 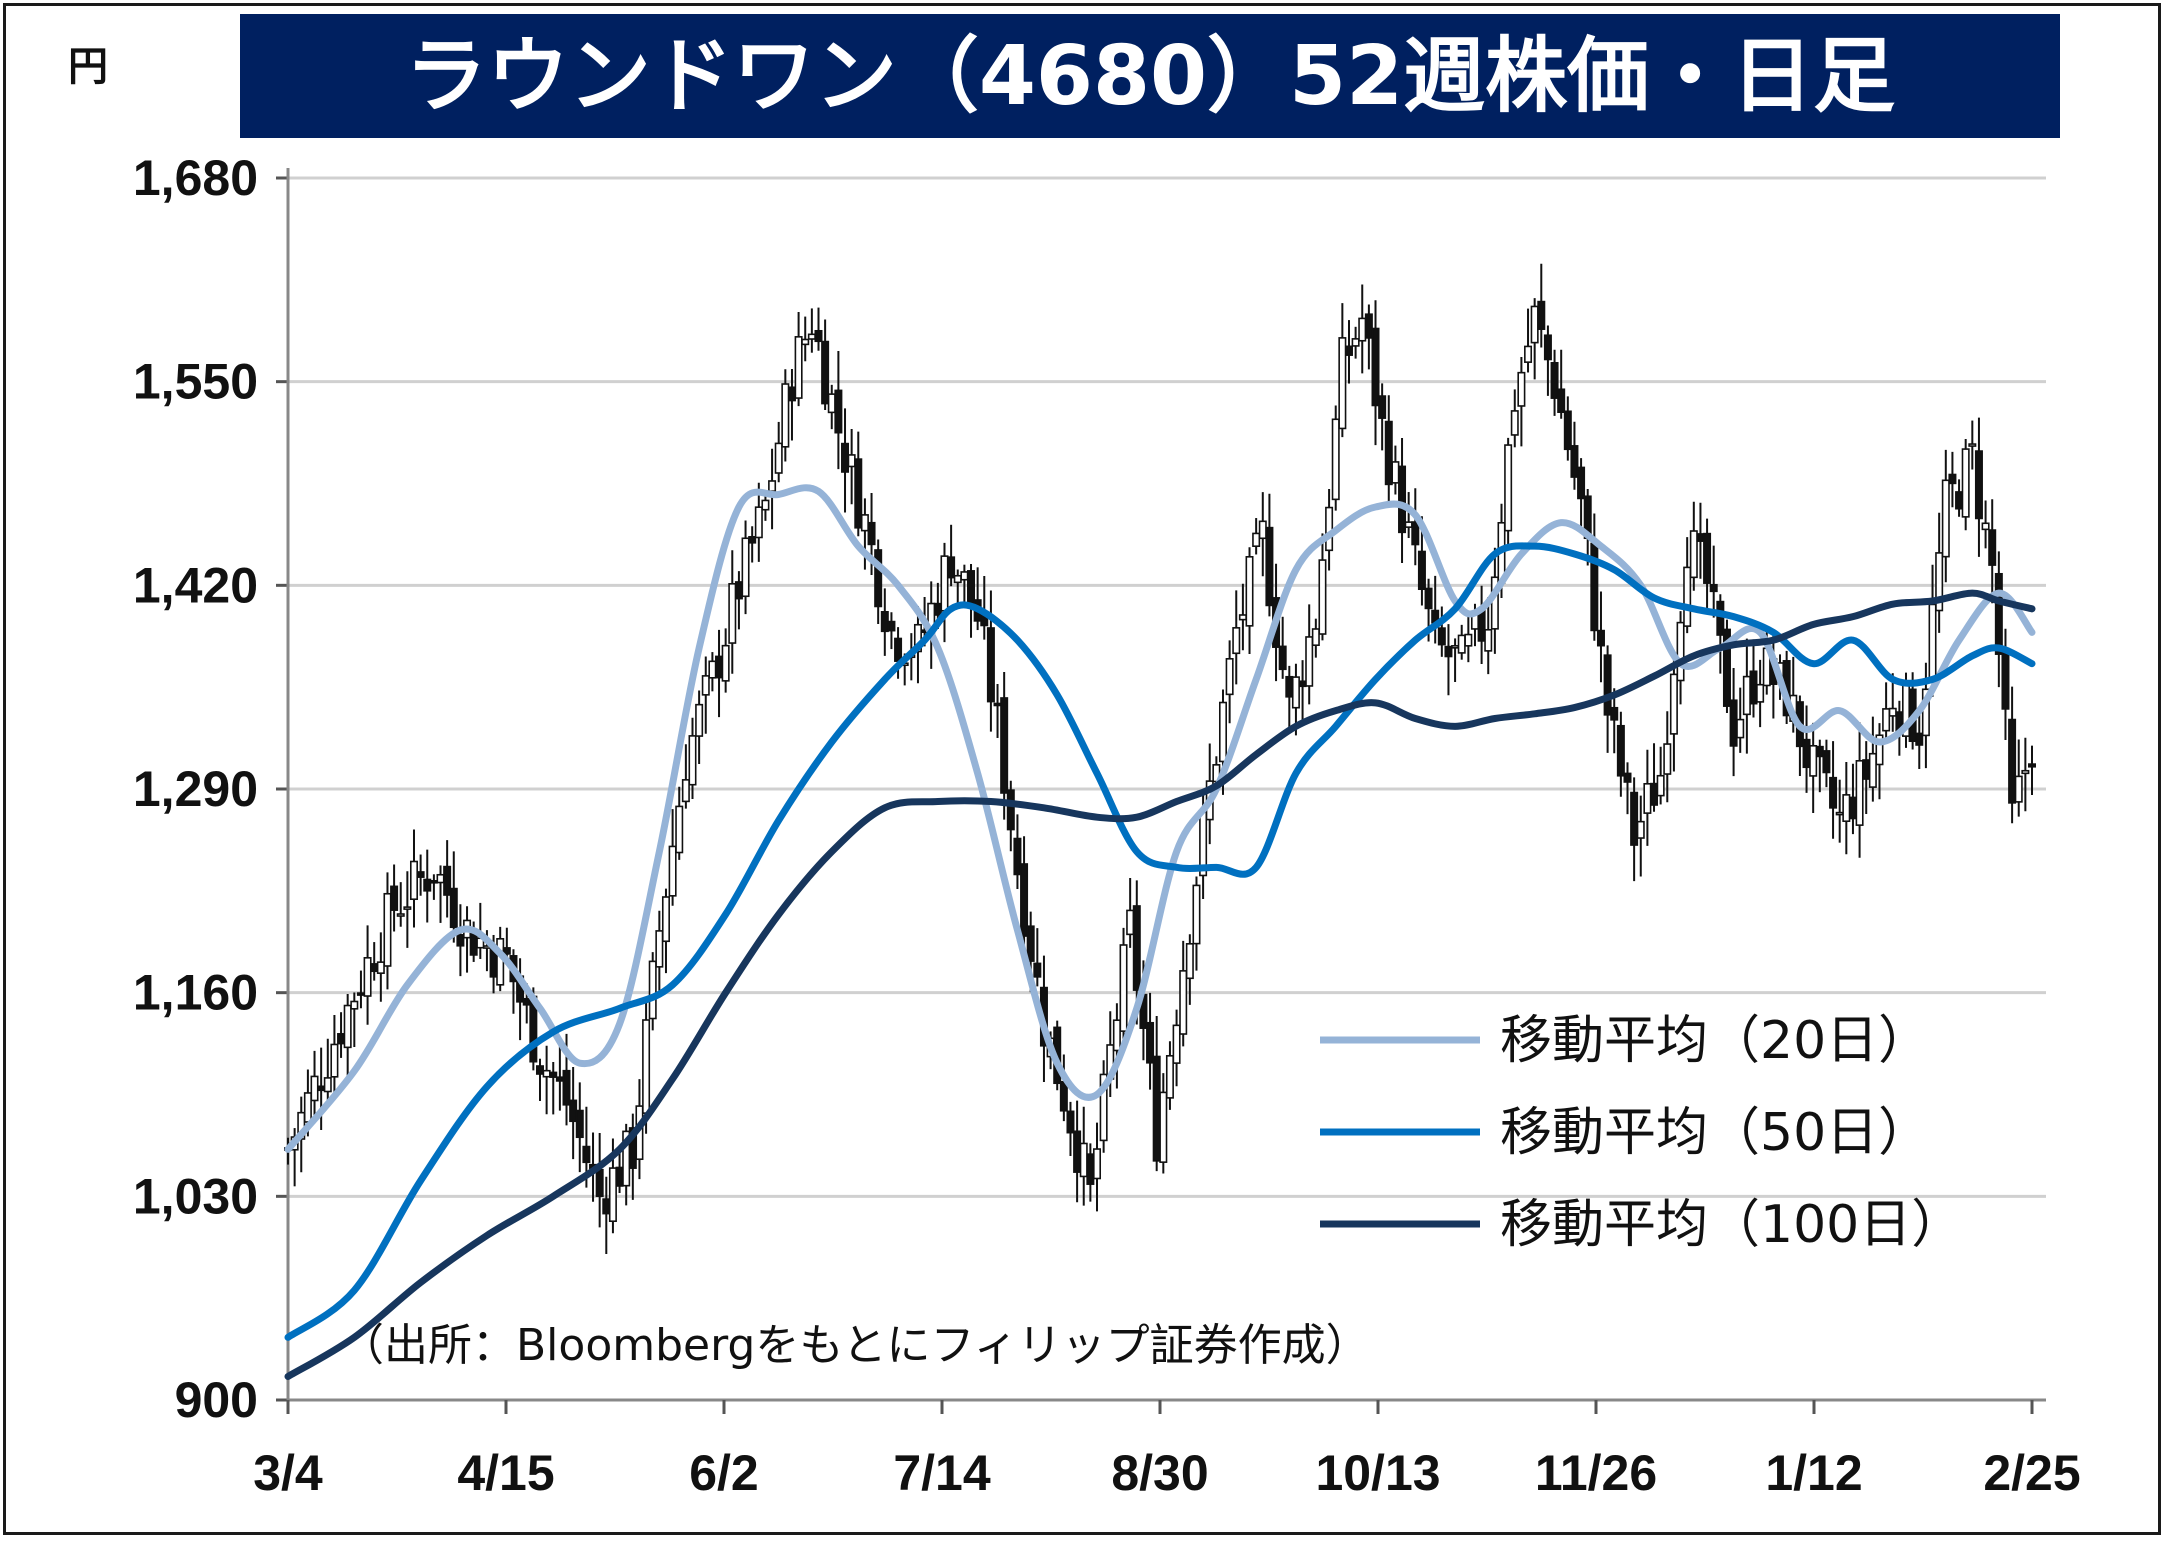 I want to click on y-tick-labels: 1,680 1,550 1,420 1,290 1,160 1,030 900, so click(x=195, y=789).